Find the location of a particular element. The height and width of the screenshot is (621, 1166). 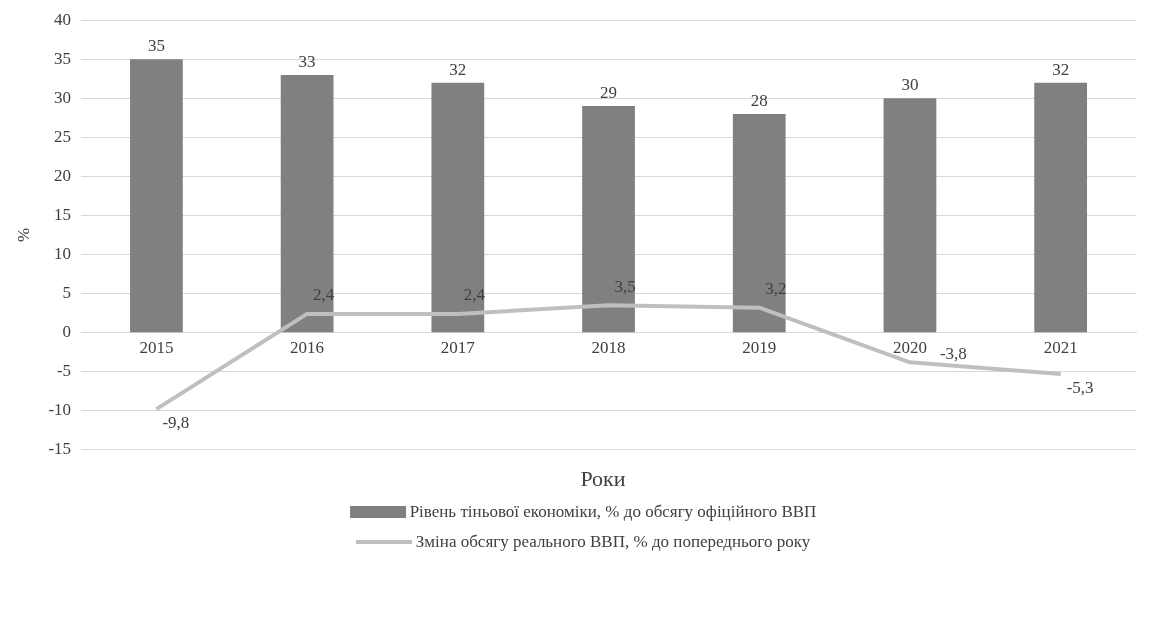

y-tick-label: -10 is located at coordinates (60, 410).